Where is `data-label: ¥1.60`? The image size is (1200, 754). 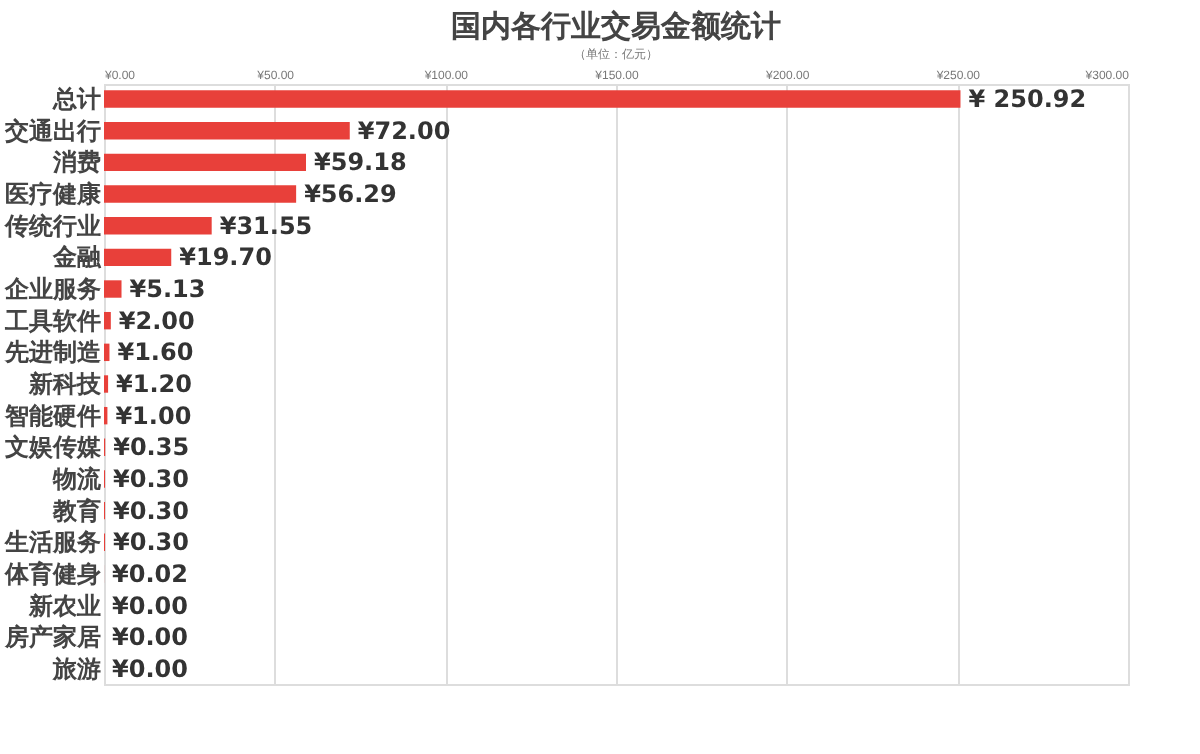
data-label: ¥1.60 is located at coordinates (155, 352).